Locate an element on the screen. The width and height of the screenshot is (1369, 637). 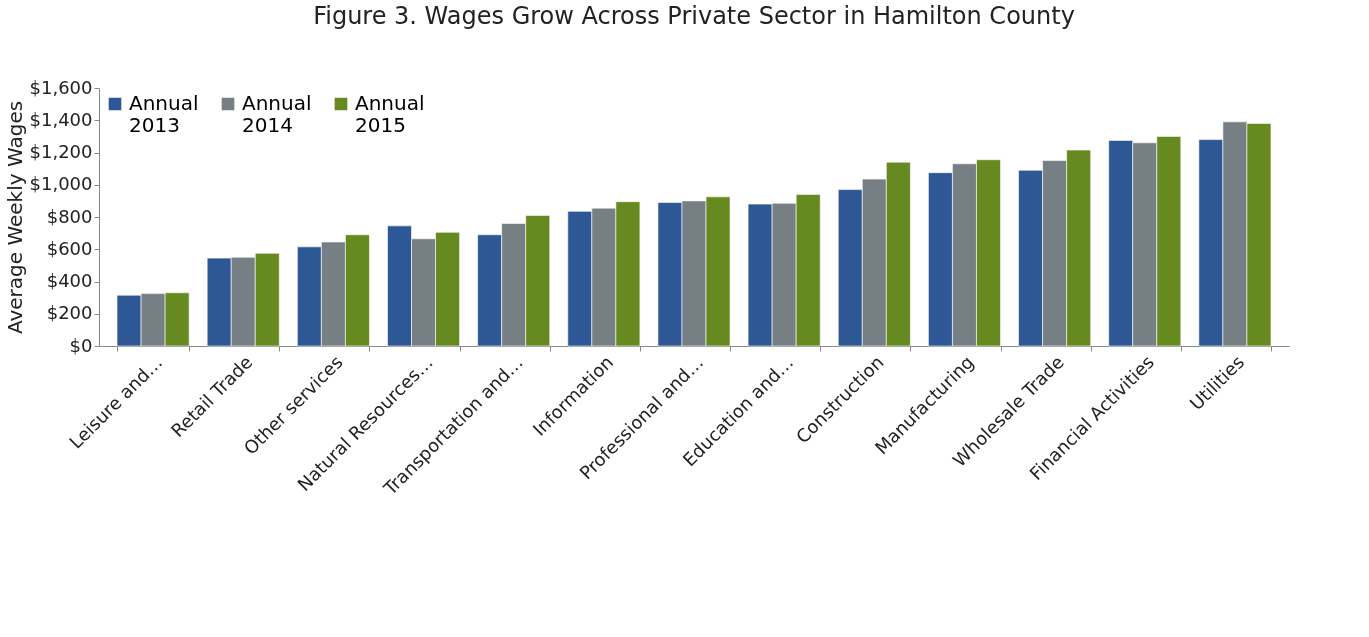
y-tick-label: $600 is located at coordinates (69, 248).